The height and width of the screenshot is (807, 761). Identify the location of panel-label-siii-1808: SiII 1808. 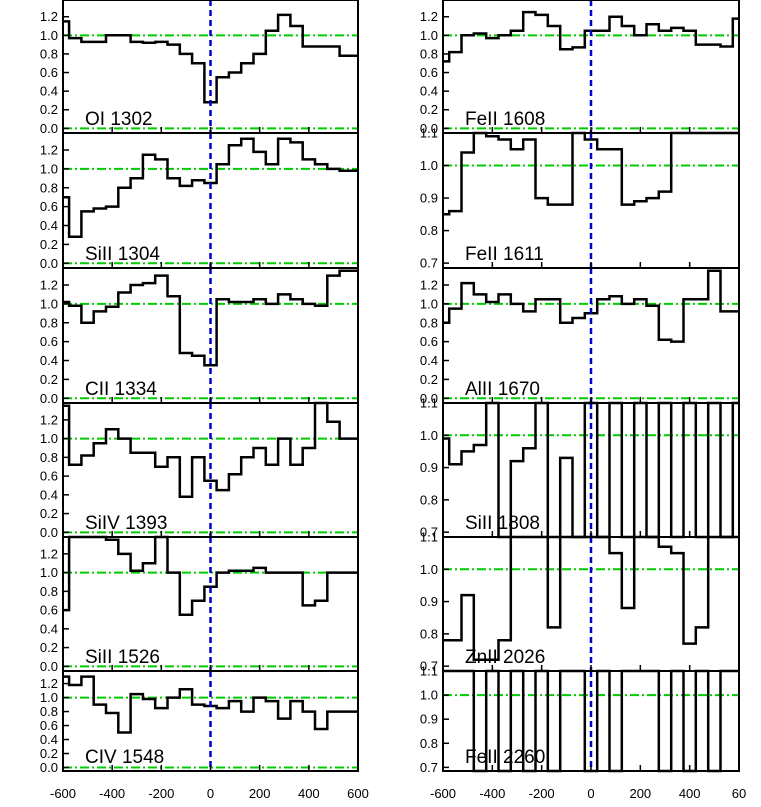
(502, 523).